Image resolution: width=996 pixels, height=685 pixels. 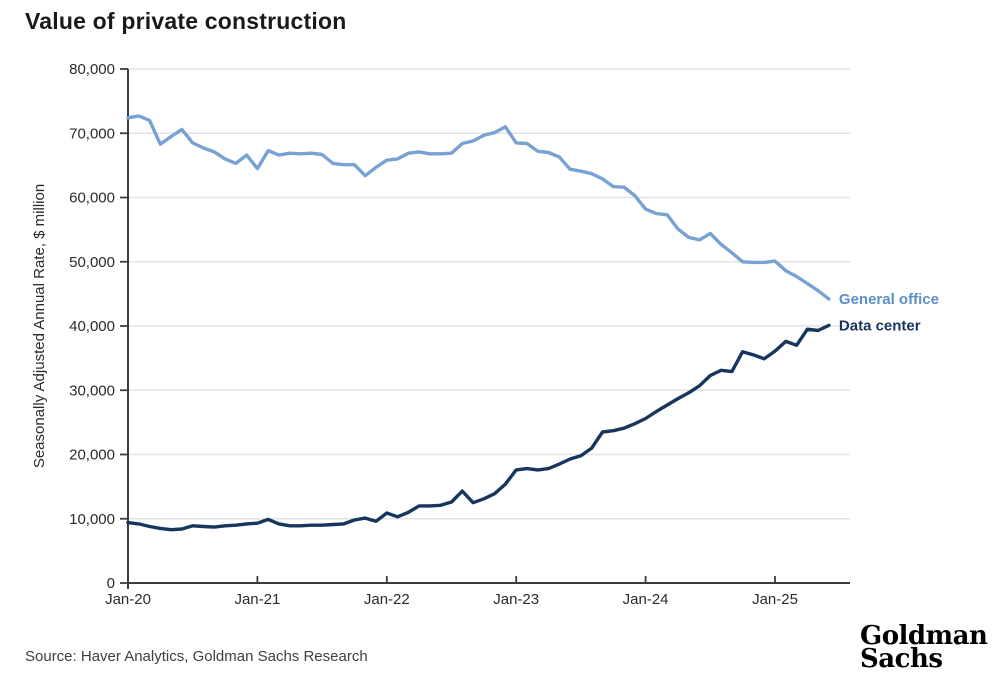 What do you see at coordinates (516, 599) in the screenshot?
I see `x-tick-label: Jan-23` at bounding box center [516, 599].